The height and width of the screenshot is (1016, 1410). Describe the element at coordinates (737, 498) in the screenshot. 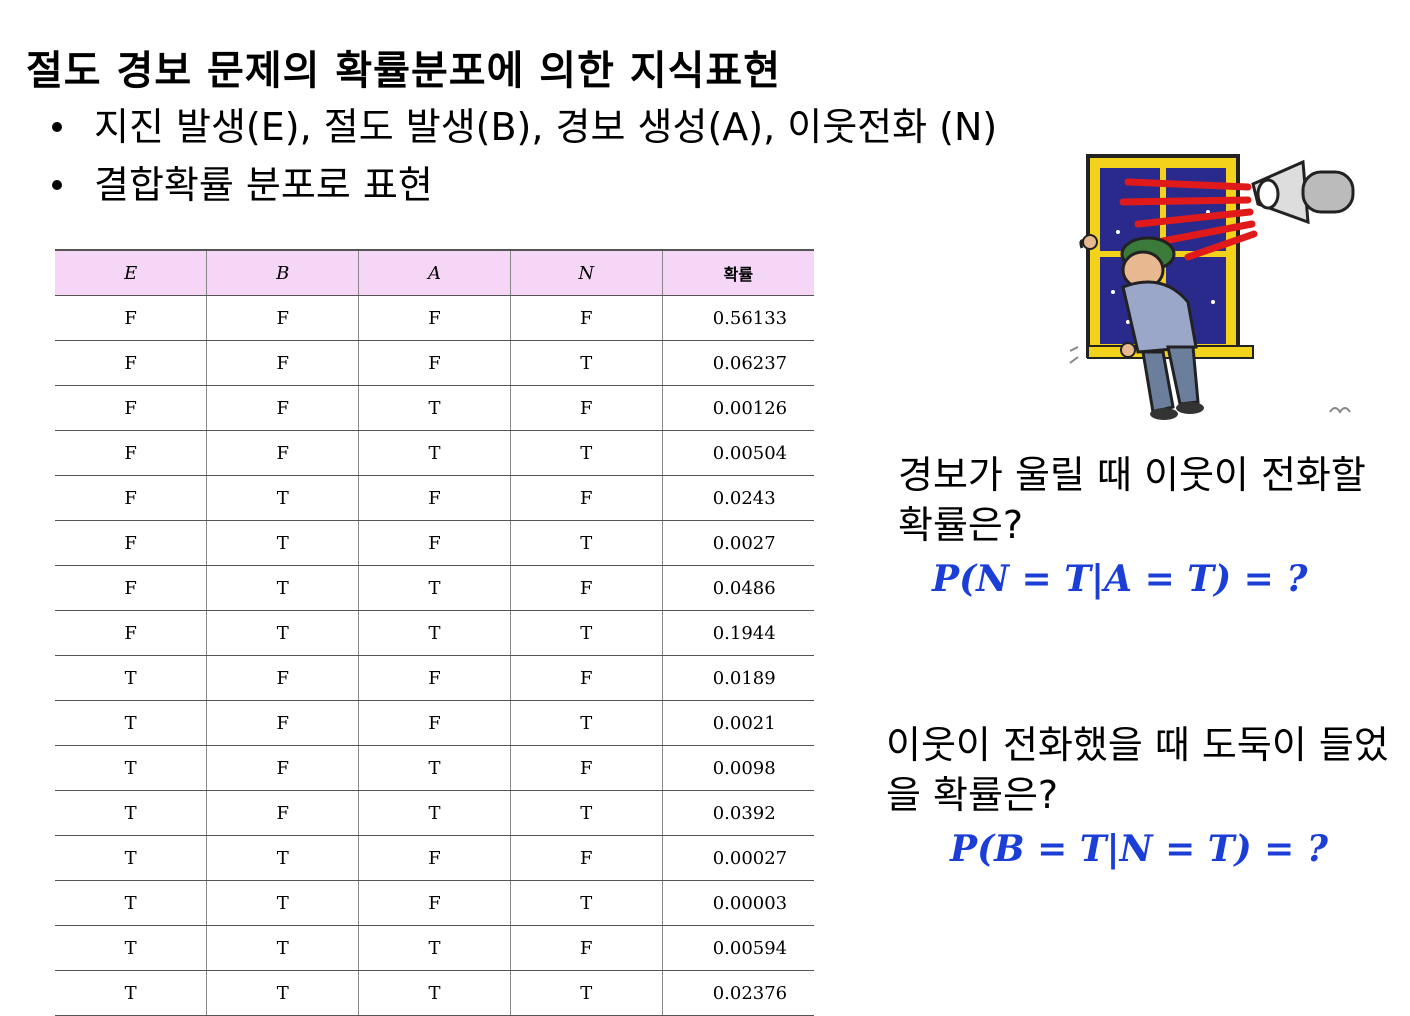

I see `probability-cell: 0.0243` at that location.